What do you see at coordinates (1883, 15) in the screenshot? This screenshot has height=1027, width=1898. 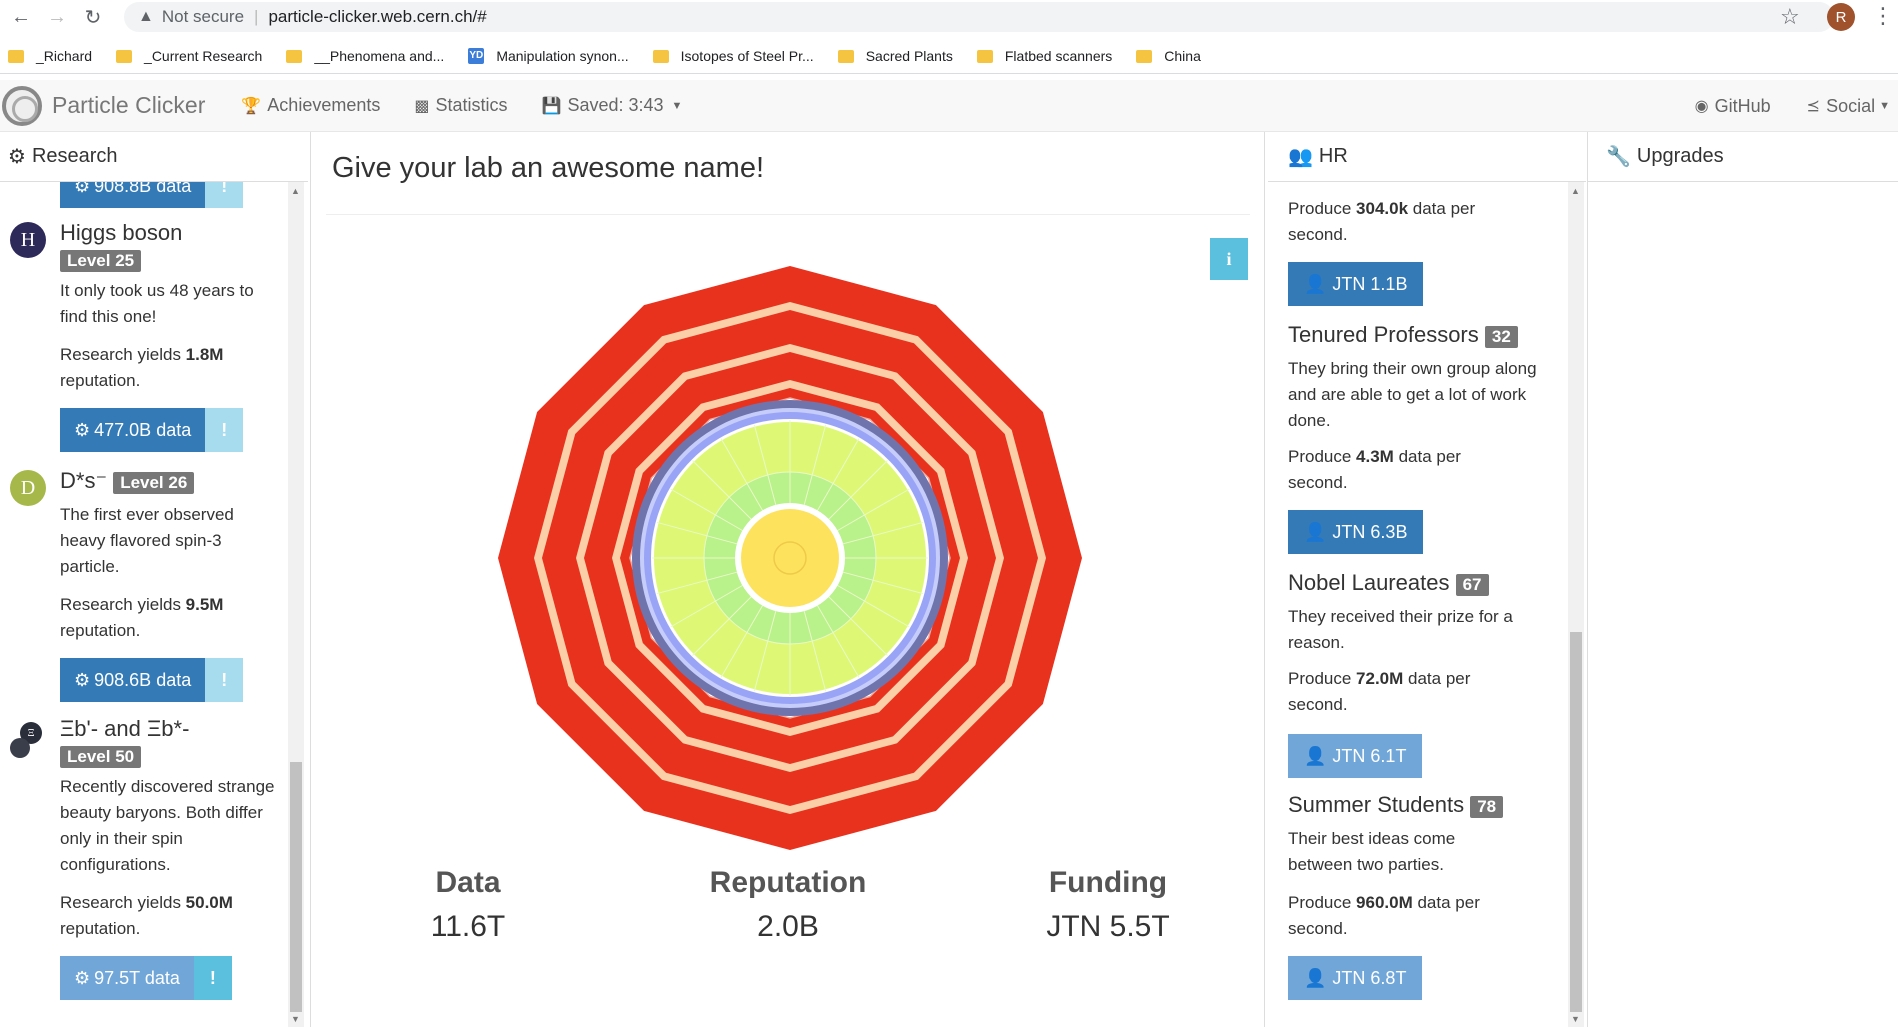 I see `menu-kebab-icon: ⋮` at bounding box center [1883, 15].